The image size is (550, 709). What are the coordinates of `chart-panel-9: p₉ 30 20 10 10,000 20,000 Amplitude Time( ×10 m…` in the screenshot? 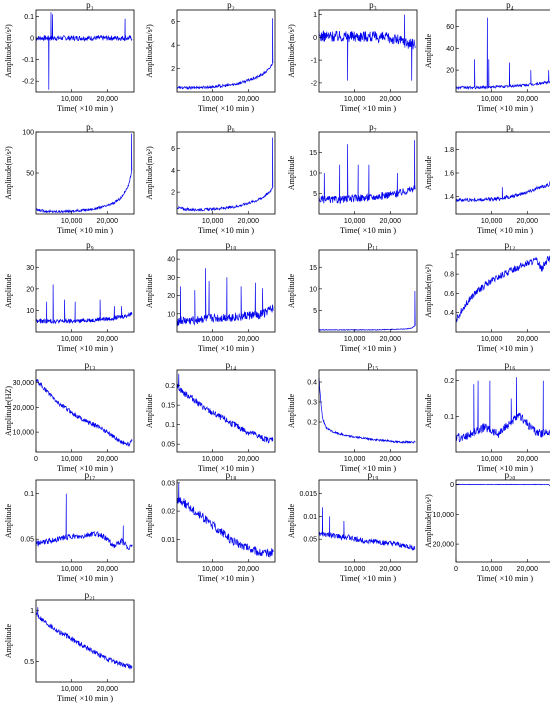 It's located at (68, 299).